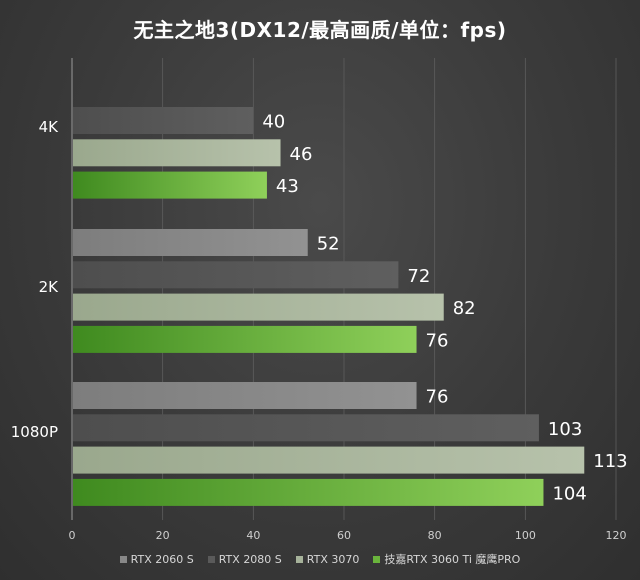 This screenshot has width=640, height=580. What do you see at coordinates (34, 432) in the screenshot?
I see `category-label: 1080P` at bounding box center [34, 432].